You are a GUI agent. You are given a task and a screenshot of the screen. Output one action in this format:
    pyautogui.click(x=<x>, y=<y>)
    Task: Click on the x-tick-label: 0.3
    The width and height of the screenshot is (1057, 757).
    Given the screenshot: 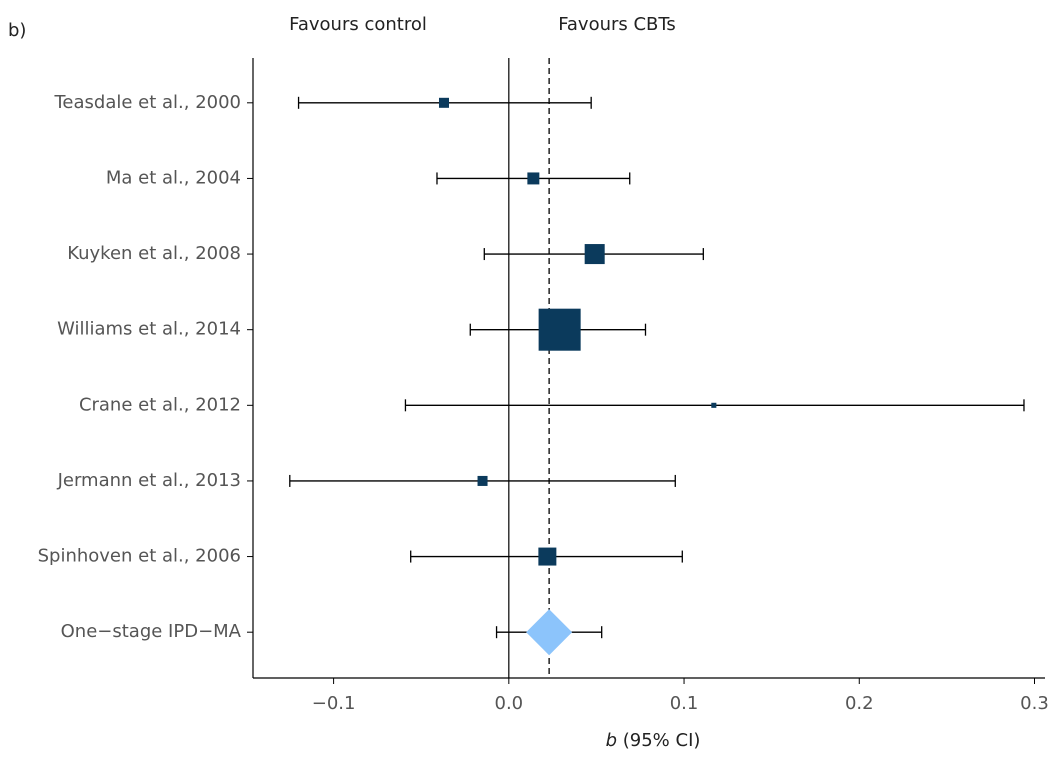 What is the action you would take?
    pyautogui.click(x=1034, y=703)
    